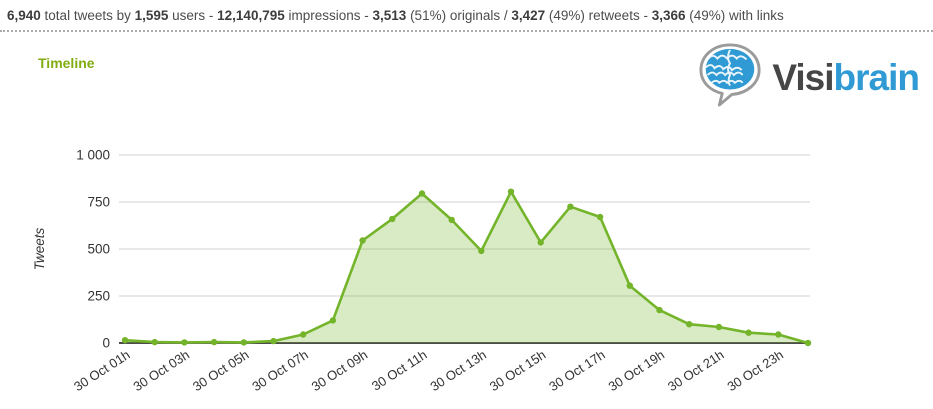 Image resolution: width=933 pixels, height=409 pixels. I want to click on x-tick-label: 30 Oct 09h, so click(340, 370).